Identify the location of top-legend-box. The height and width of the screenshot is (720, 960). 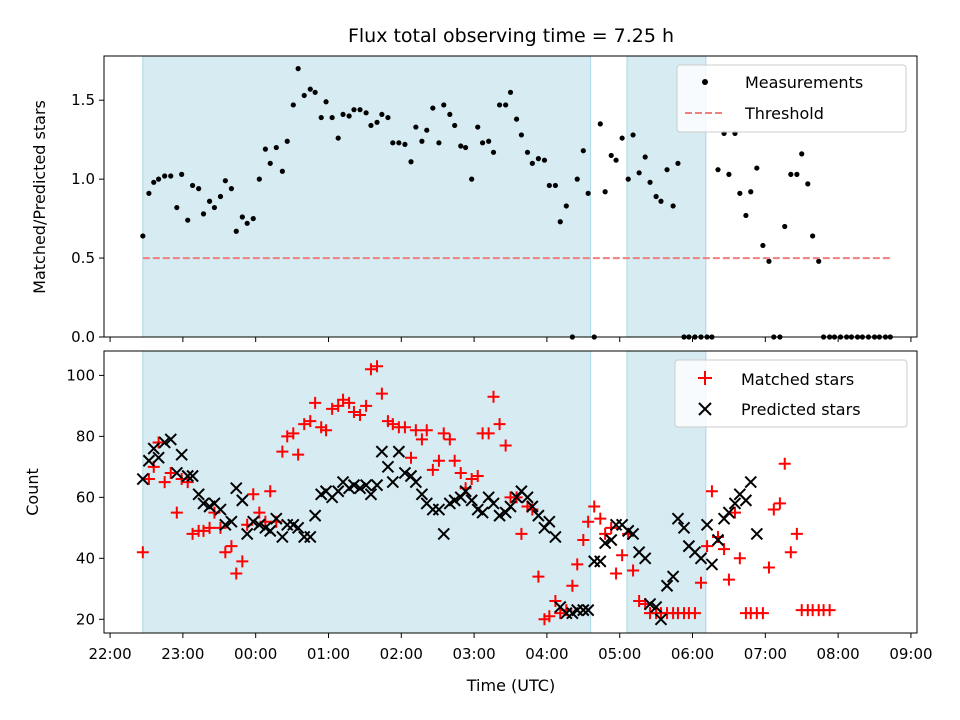
(791, 98).